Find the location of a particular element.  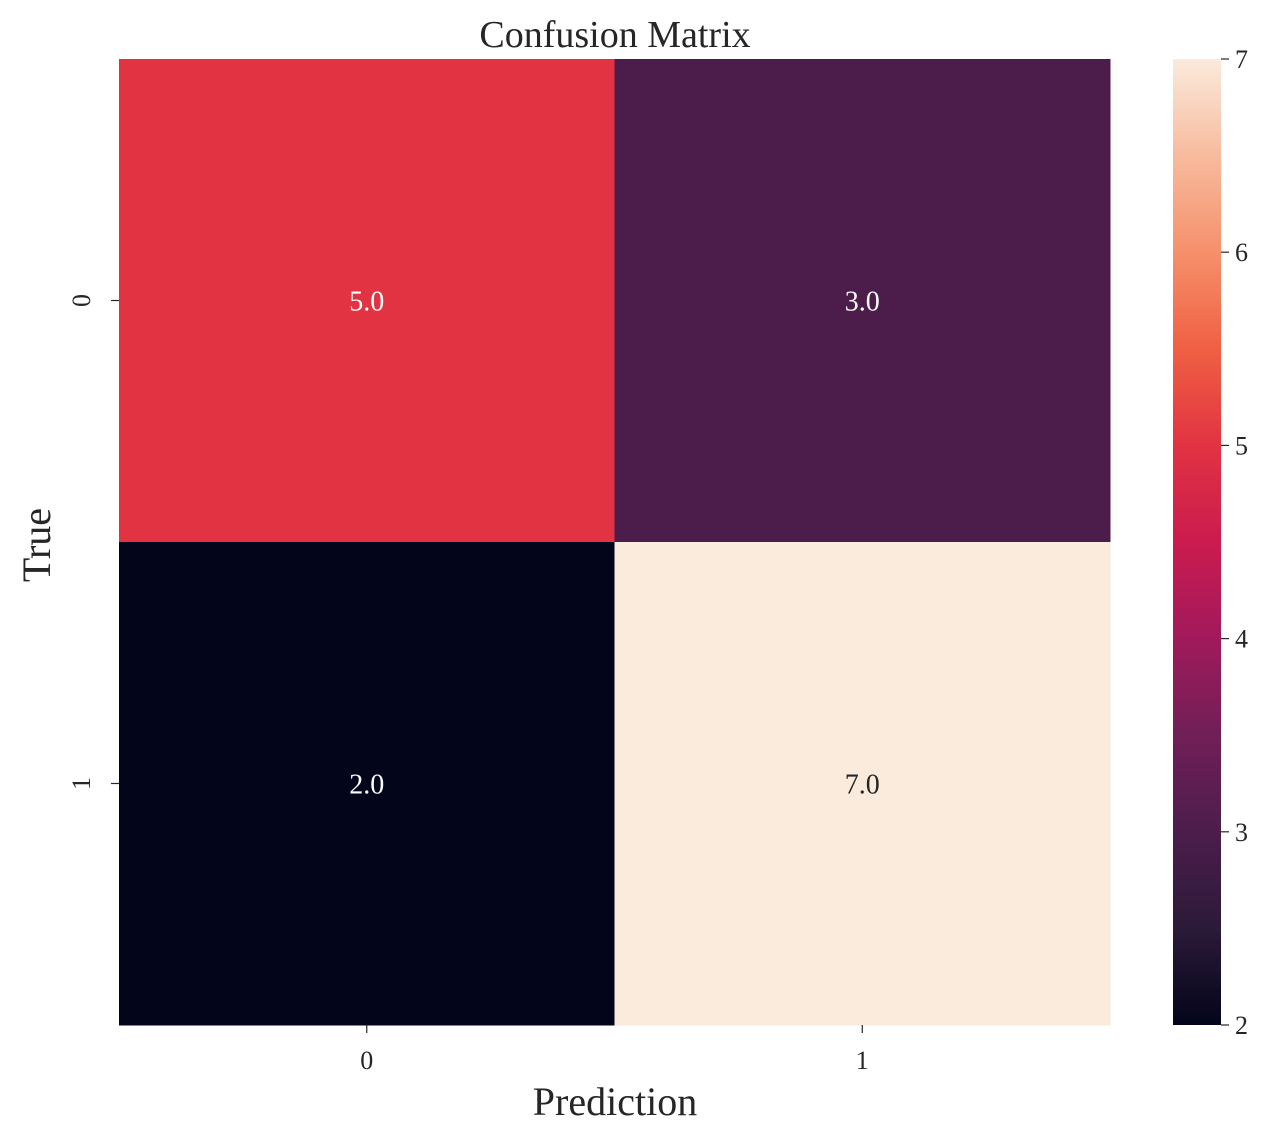

colorbar-tick-label-2: 2 is located at coordinates (1241, 1025).